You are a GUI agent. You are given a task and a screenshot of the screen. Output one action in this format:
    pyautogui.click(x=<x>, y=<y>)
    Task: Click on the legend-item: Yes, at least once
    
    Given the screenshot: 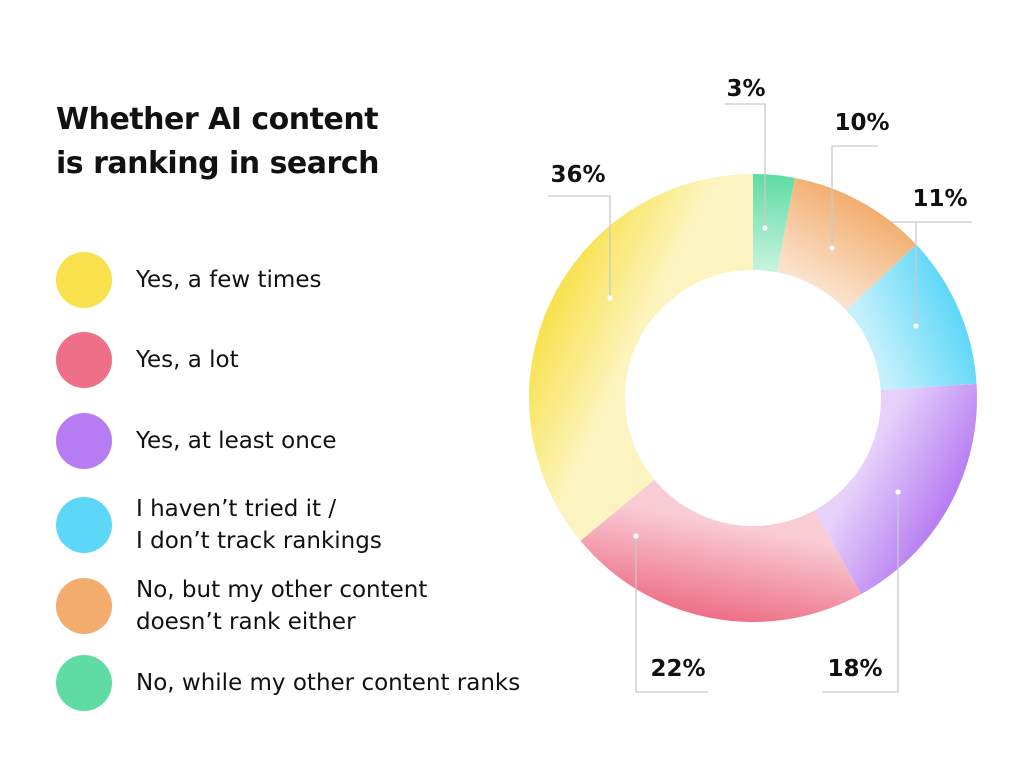 What is the action you would take?
    pyautogui.click(x=196, y=441)
    